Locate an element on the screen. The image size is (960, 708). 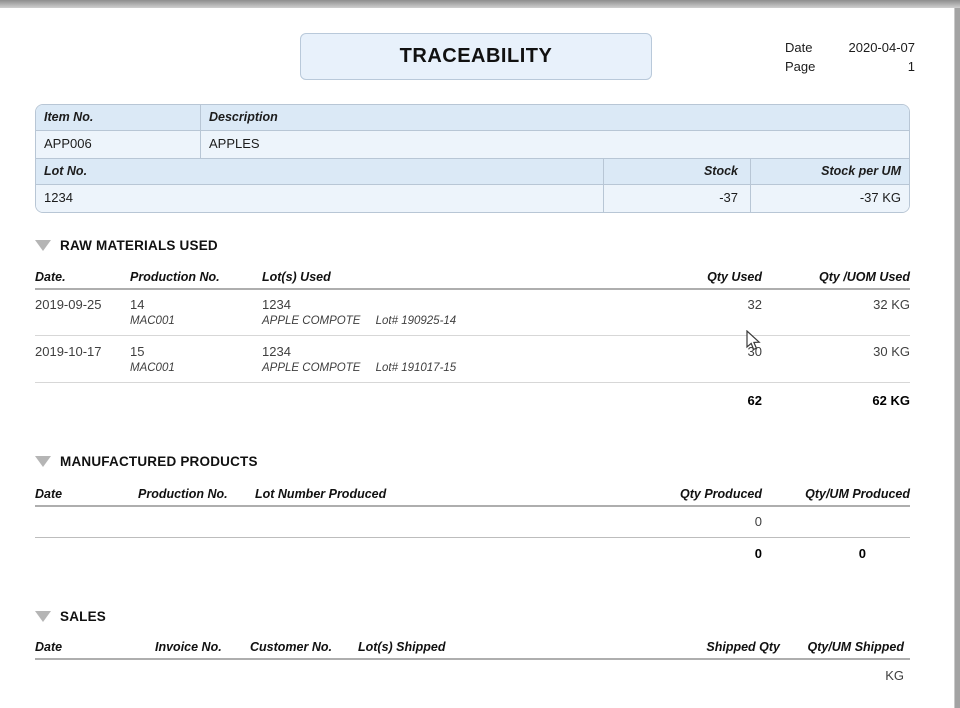
stock-per-um-value: -37 KG is located at coordinates (880, 197).